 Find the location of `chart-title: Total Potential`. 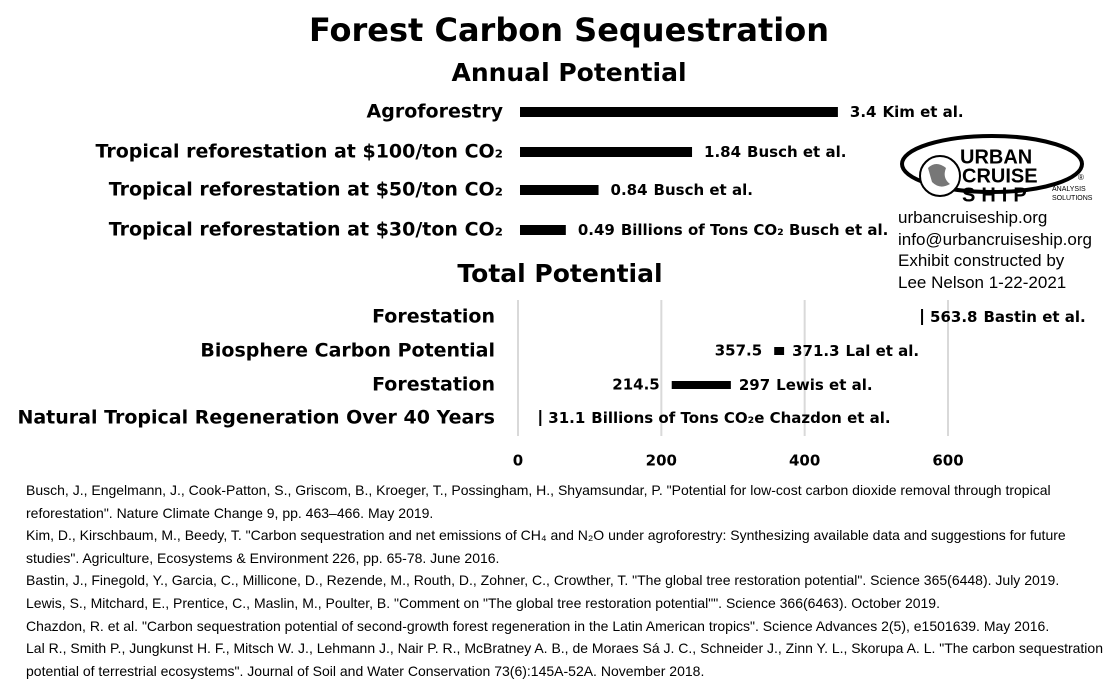

chart-title: Total Potential is located at coordinates (559, 273).